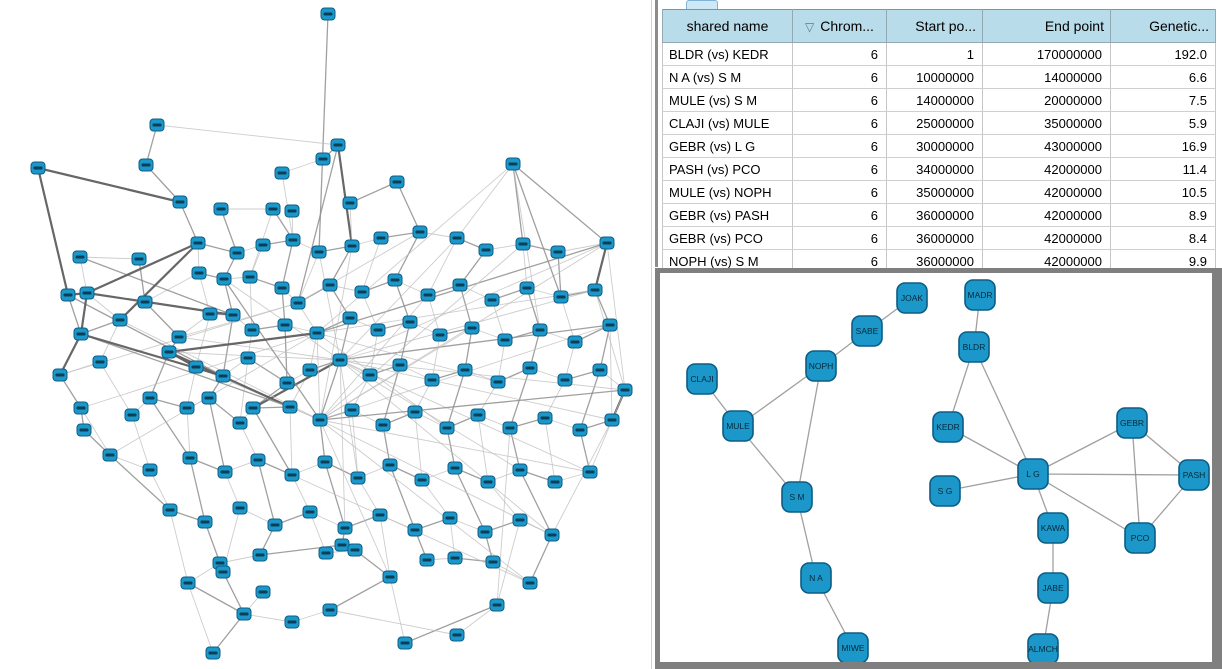 The image size is (1222, 669). I want to click on node-label: KEDR, so click(948, 427).